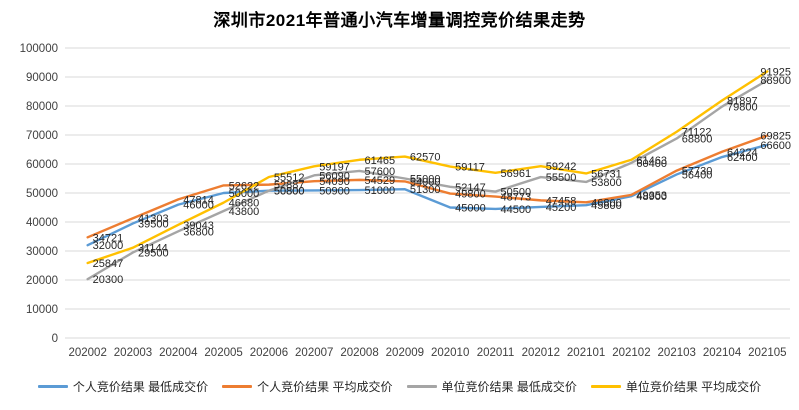  What do you see at coordinates (450, 353) in the screenshot?
I see `x-axis-tick-label: 202010` at bounding box center [450, 353].